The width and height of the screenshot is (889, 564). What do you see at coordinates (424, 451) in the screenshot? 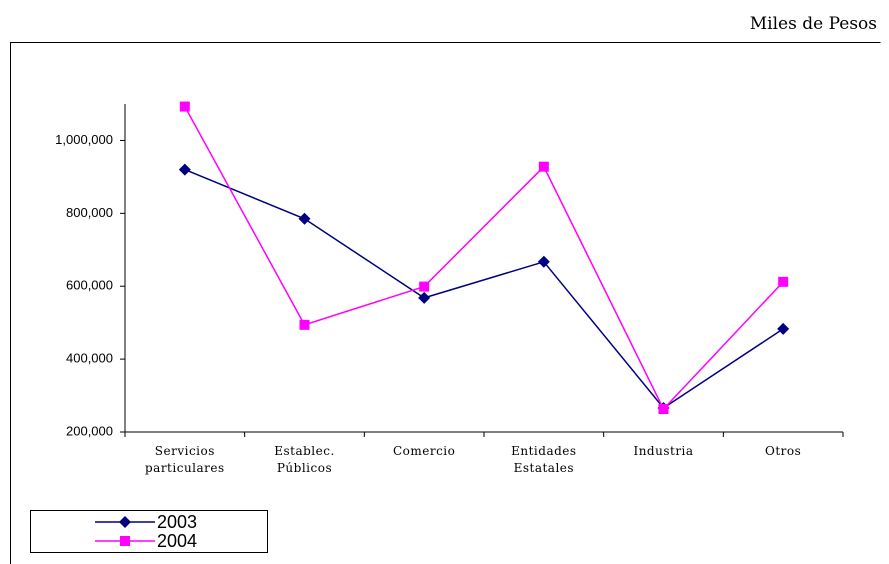
I see `x-tick-label: Comercio` at bounding box center [424, 451].